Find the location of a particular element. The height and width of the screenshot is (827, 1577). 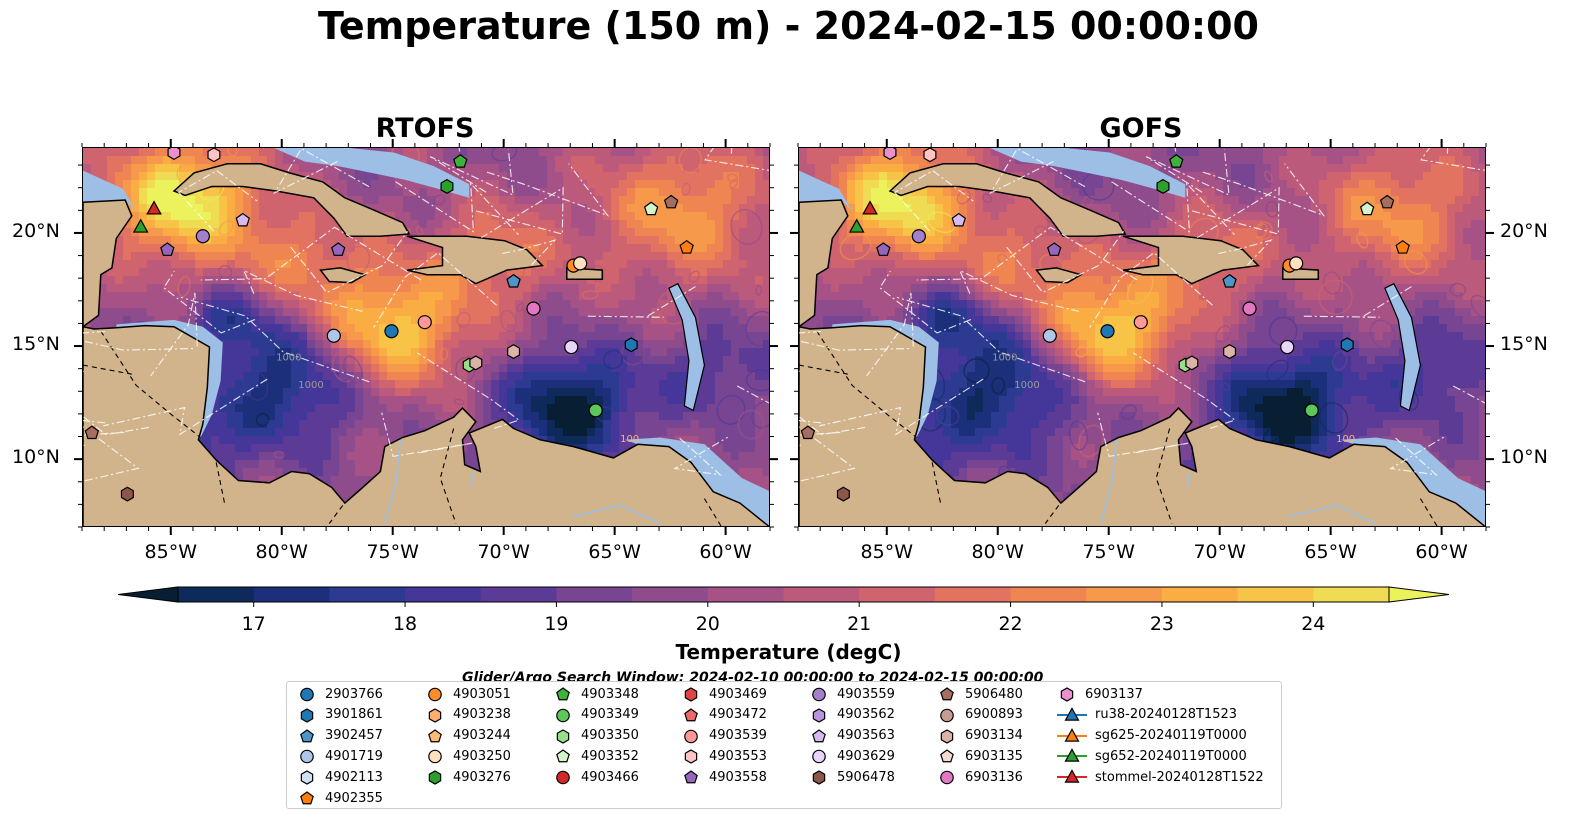

legend-item: 4903352 is located at coordinates (596, 756).